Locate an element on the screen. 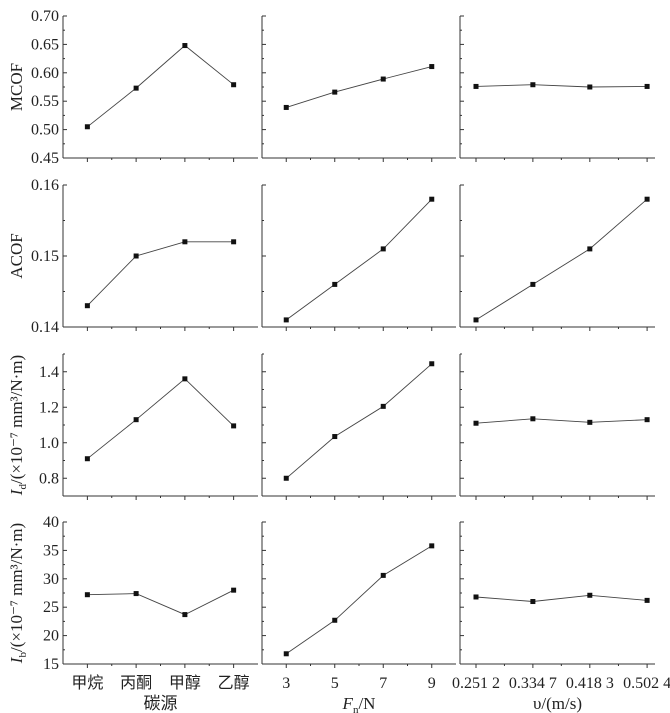 Image resolution: width=670 pixels, height=713 pixels. x-axis-label-col-2: Fn/N is located at coordinates (359, 703).